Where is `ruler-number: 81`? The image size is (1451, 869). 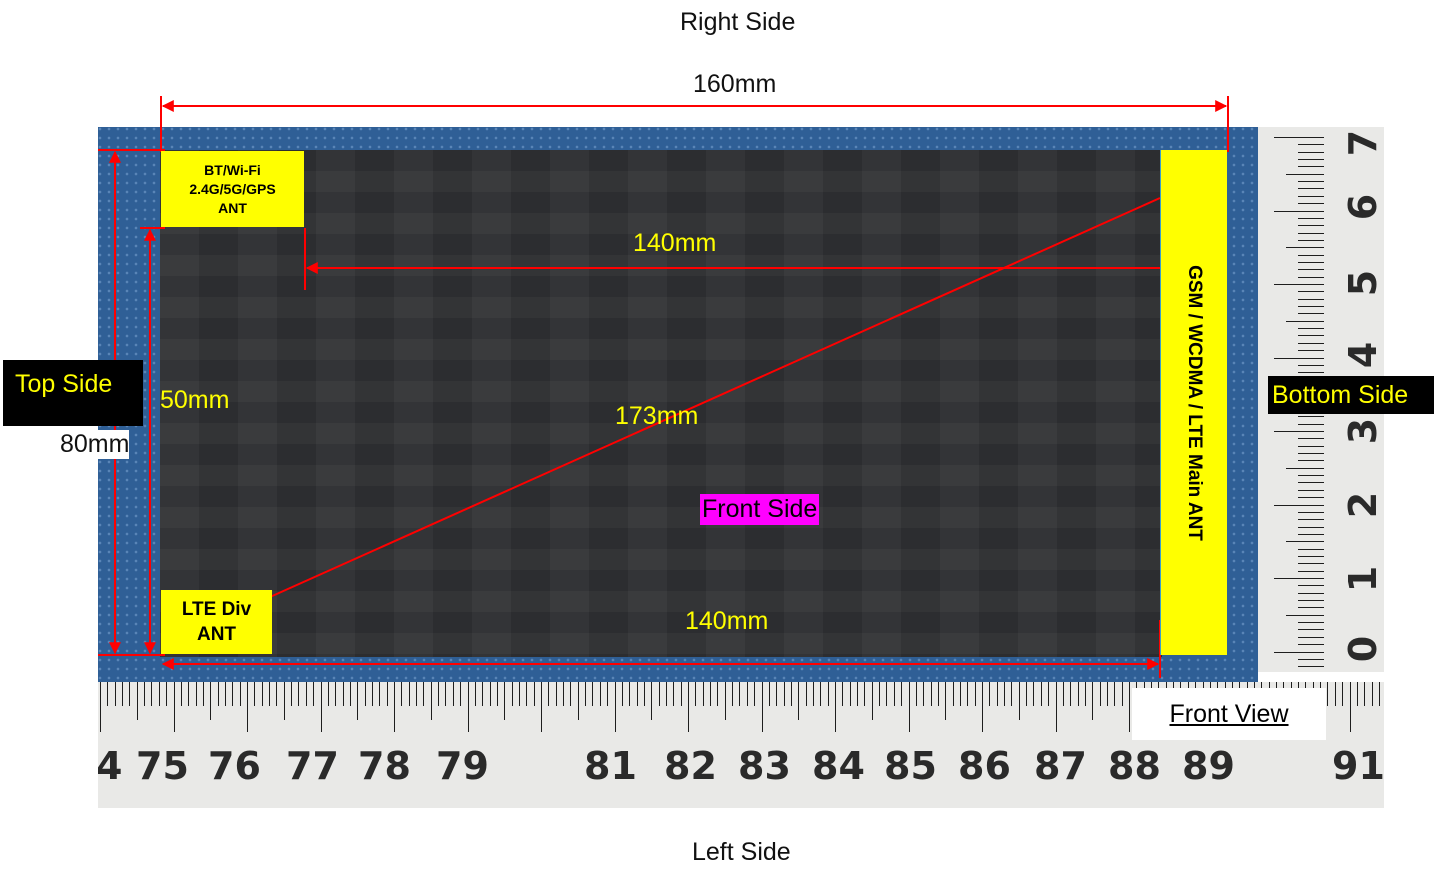
ruler-number: 81 is located at coordinates (610, 766).